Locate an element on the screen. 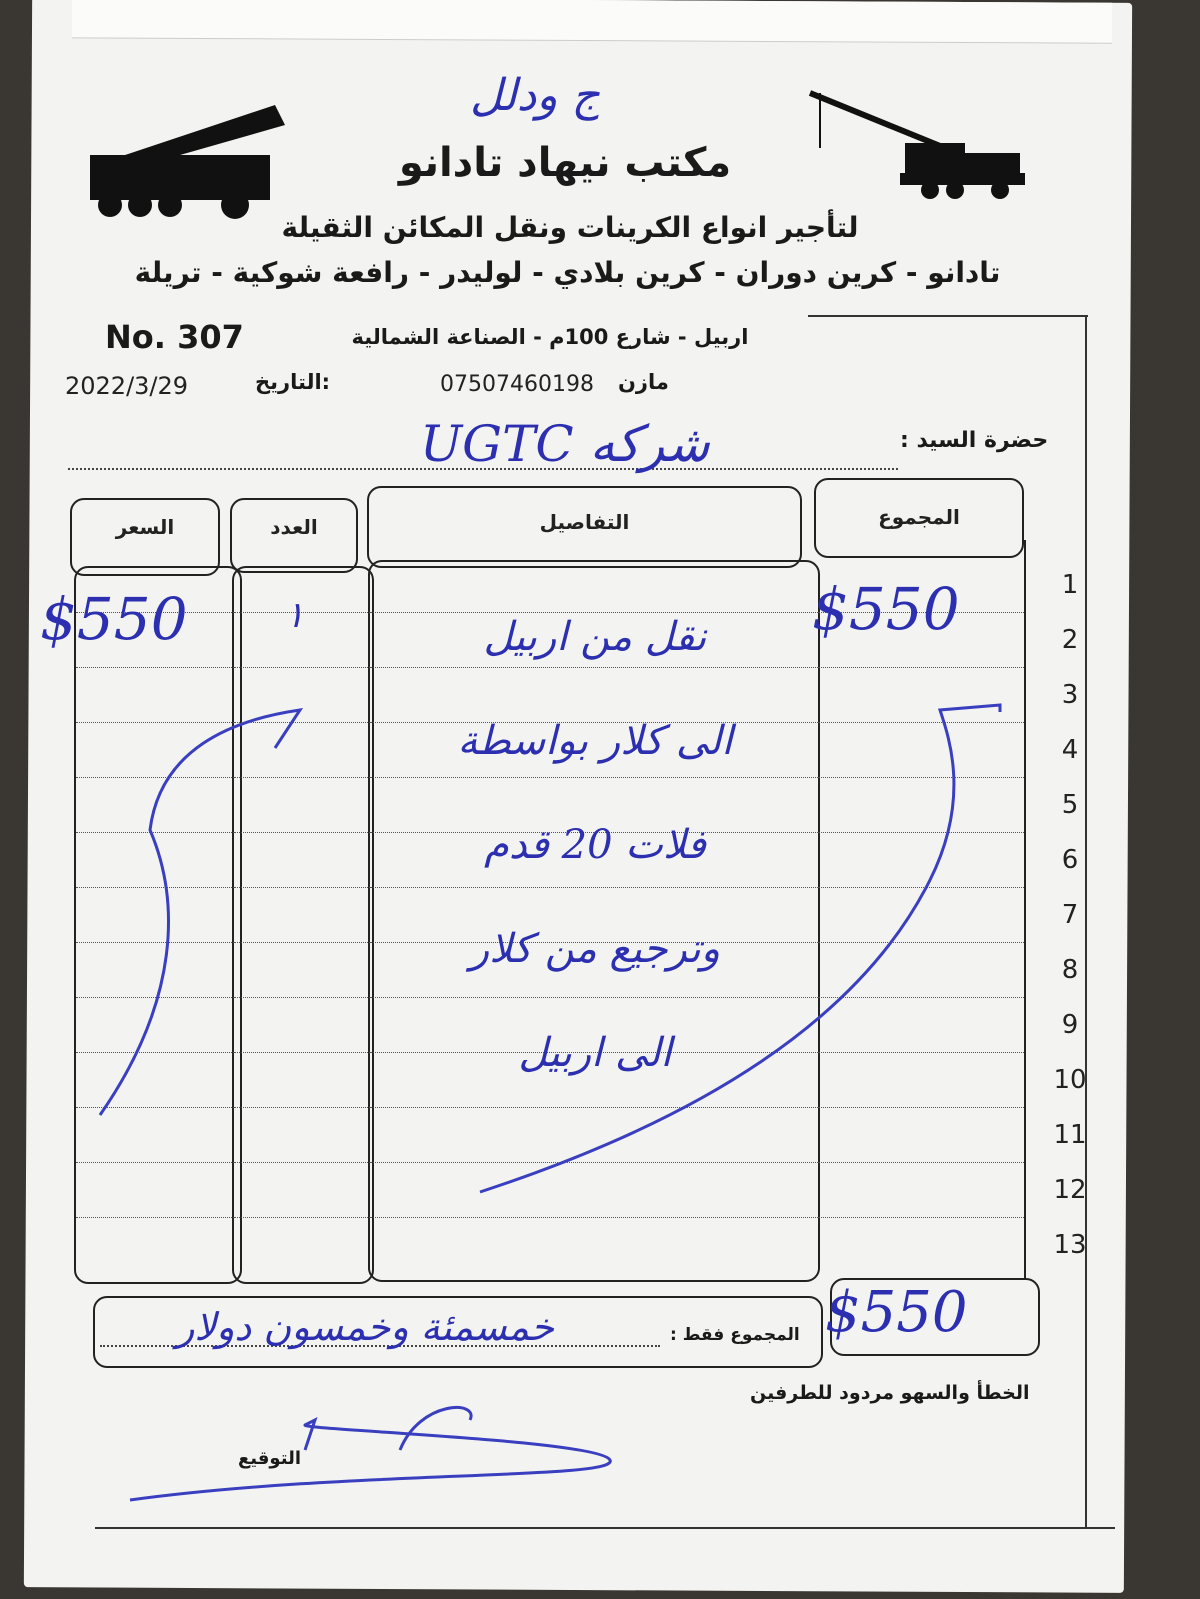  sum-words-box is located at coordinates (458, 1332).